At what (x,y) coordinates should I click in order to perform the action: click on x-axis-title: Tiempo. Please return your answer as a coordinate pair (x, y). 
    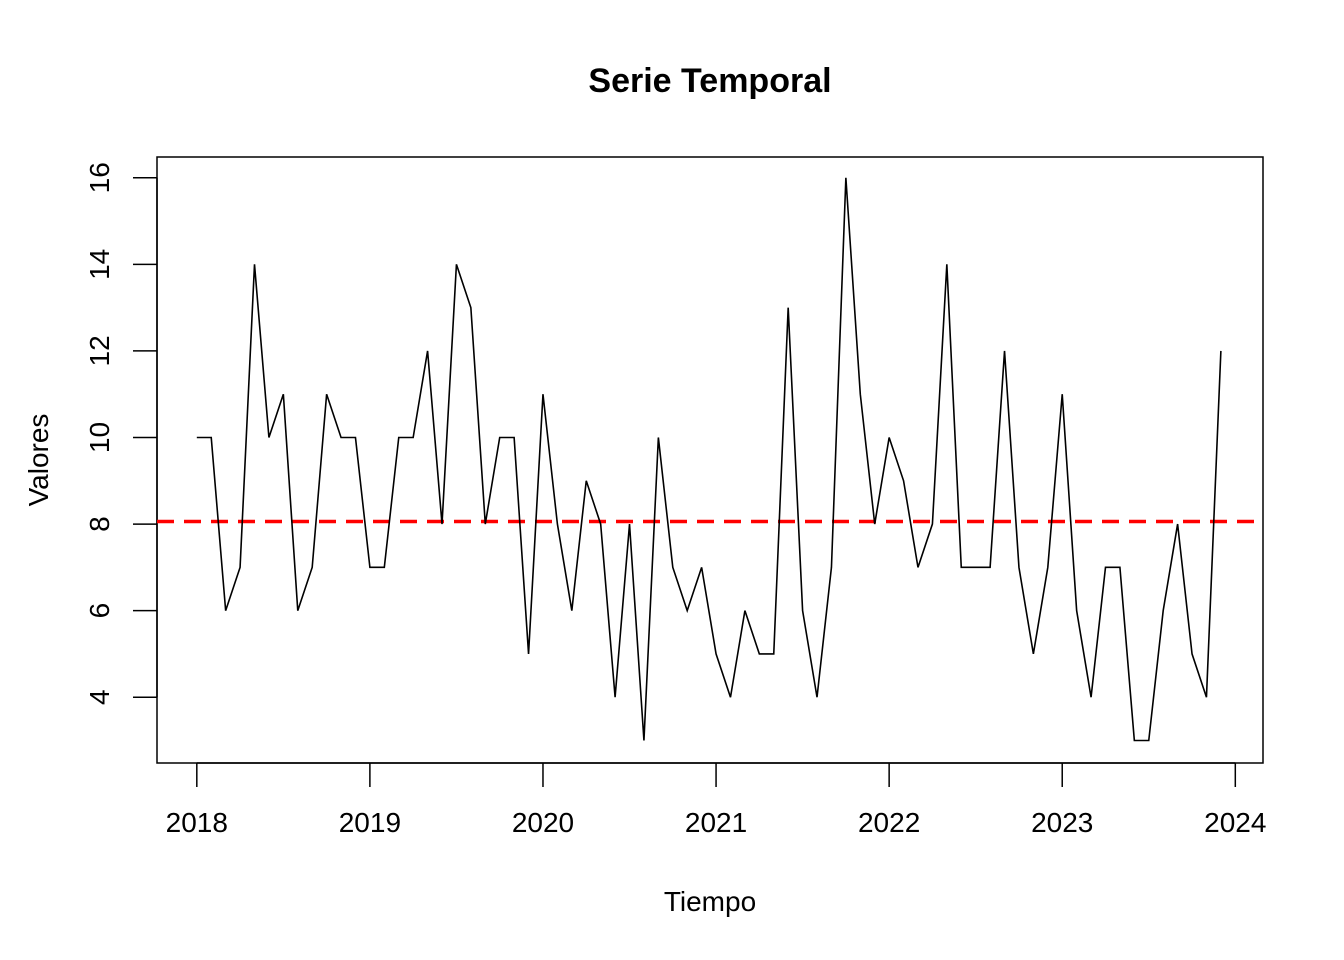
    Looking at the image, I should click on (710, 901).